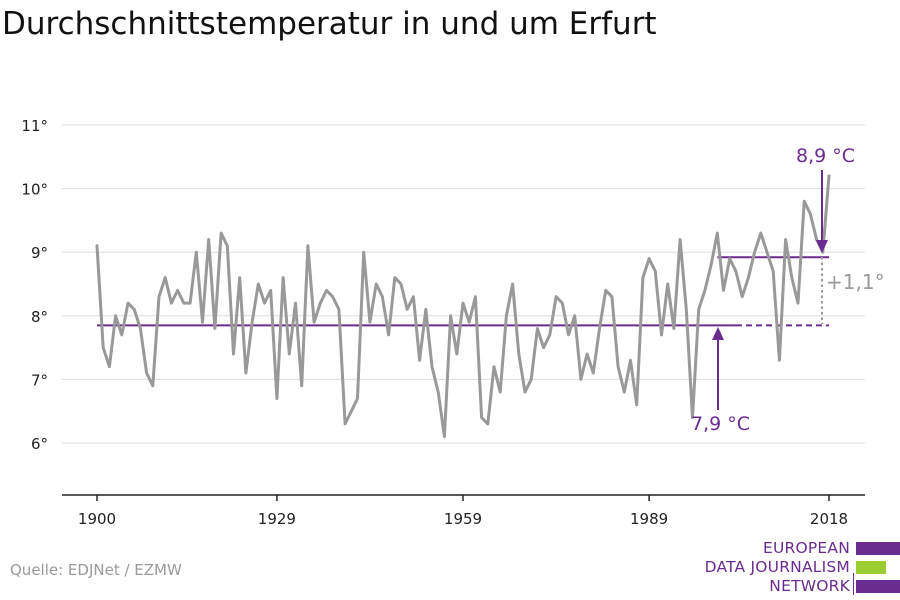 This screenshot has width=900, height=600. What do you see at coordinates (878, 586) in the screenshot?
I see `logo-bar-bottom` at bounding box center [878, 586].